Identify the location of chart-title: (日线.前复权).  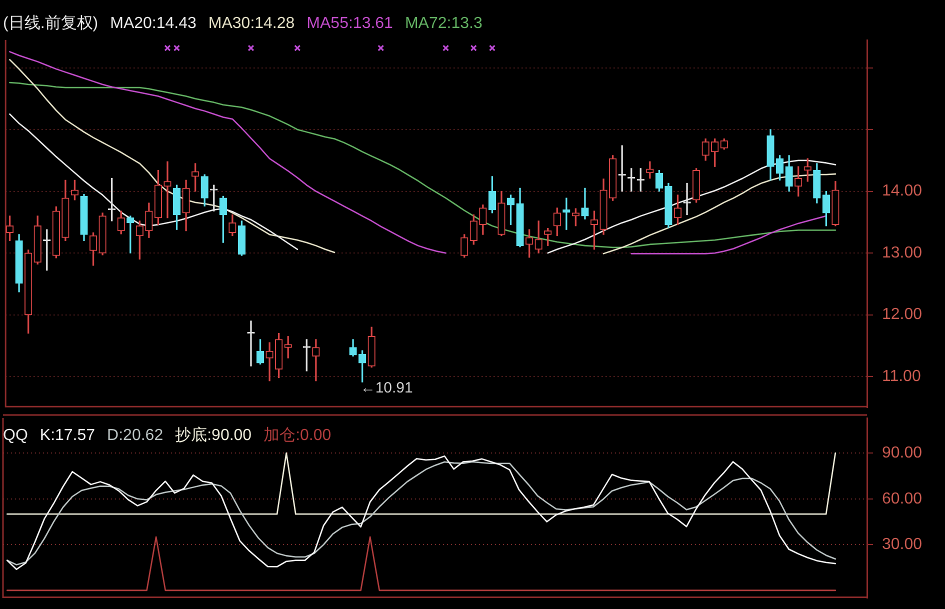
(50, 23).